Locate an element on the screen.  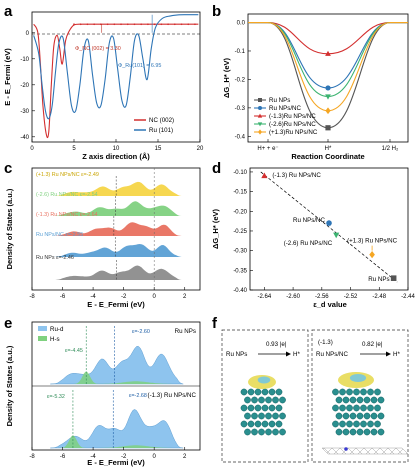
b-ytick-label: -0.1 is located at coordinates (240, 52).